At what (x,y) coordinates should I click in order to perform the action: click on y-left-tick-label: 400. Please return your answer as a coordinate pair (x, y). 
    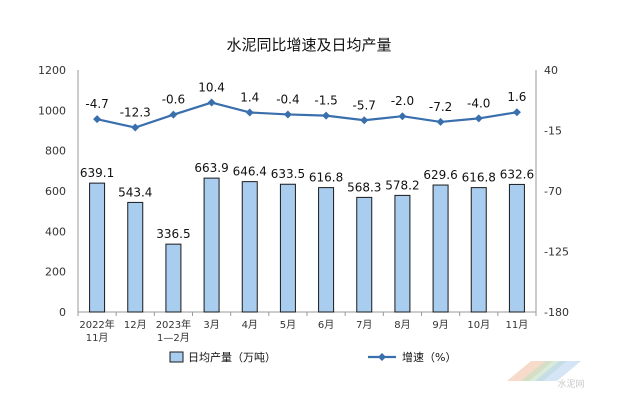
    Looking at the image, I should click on (55, 231).